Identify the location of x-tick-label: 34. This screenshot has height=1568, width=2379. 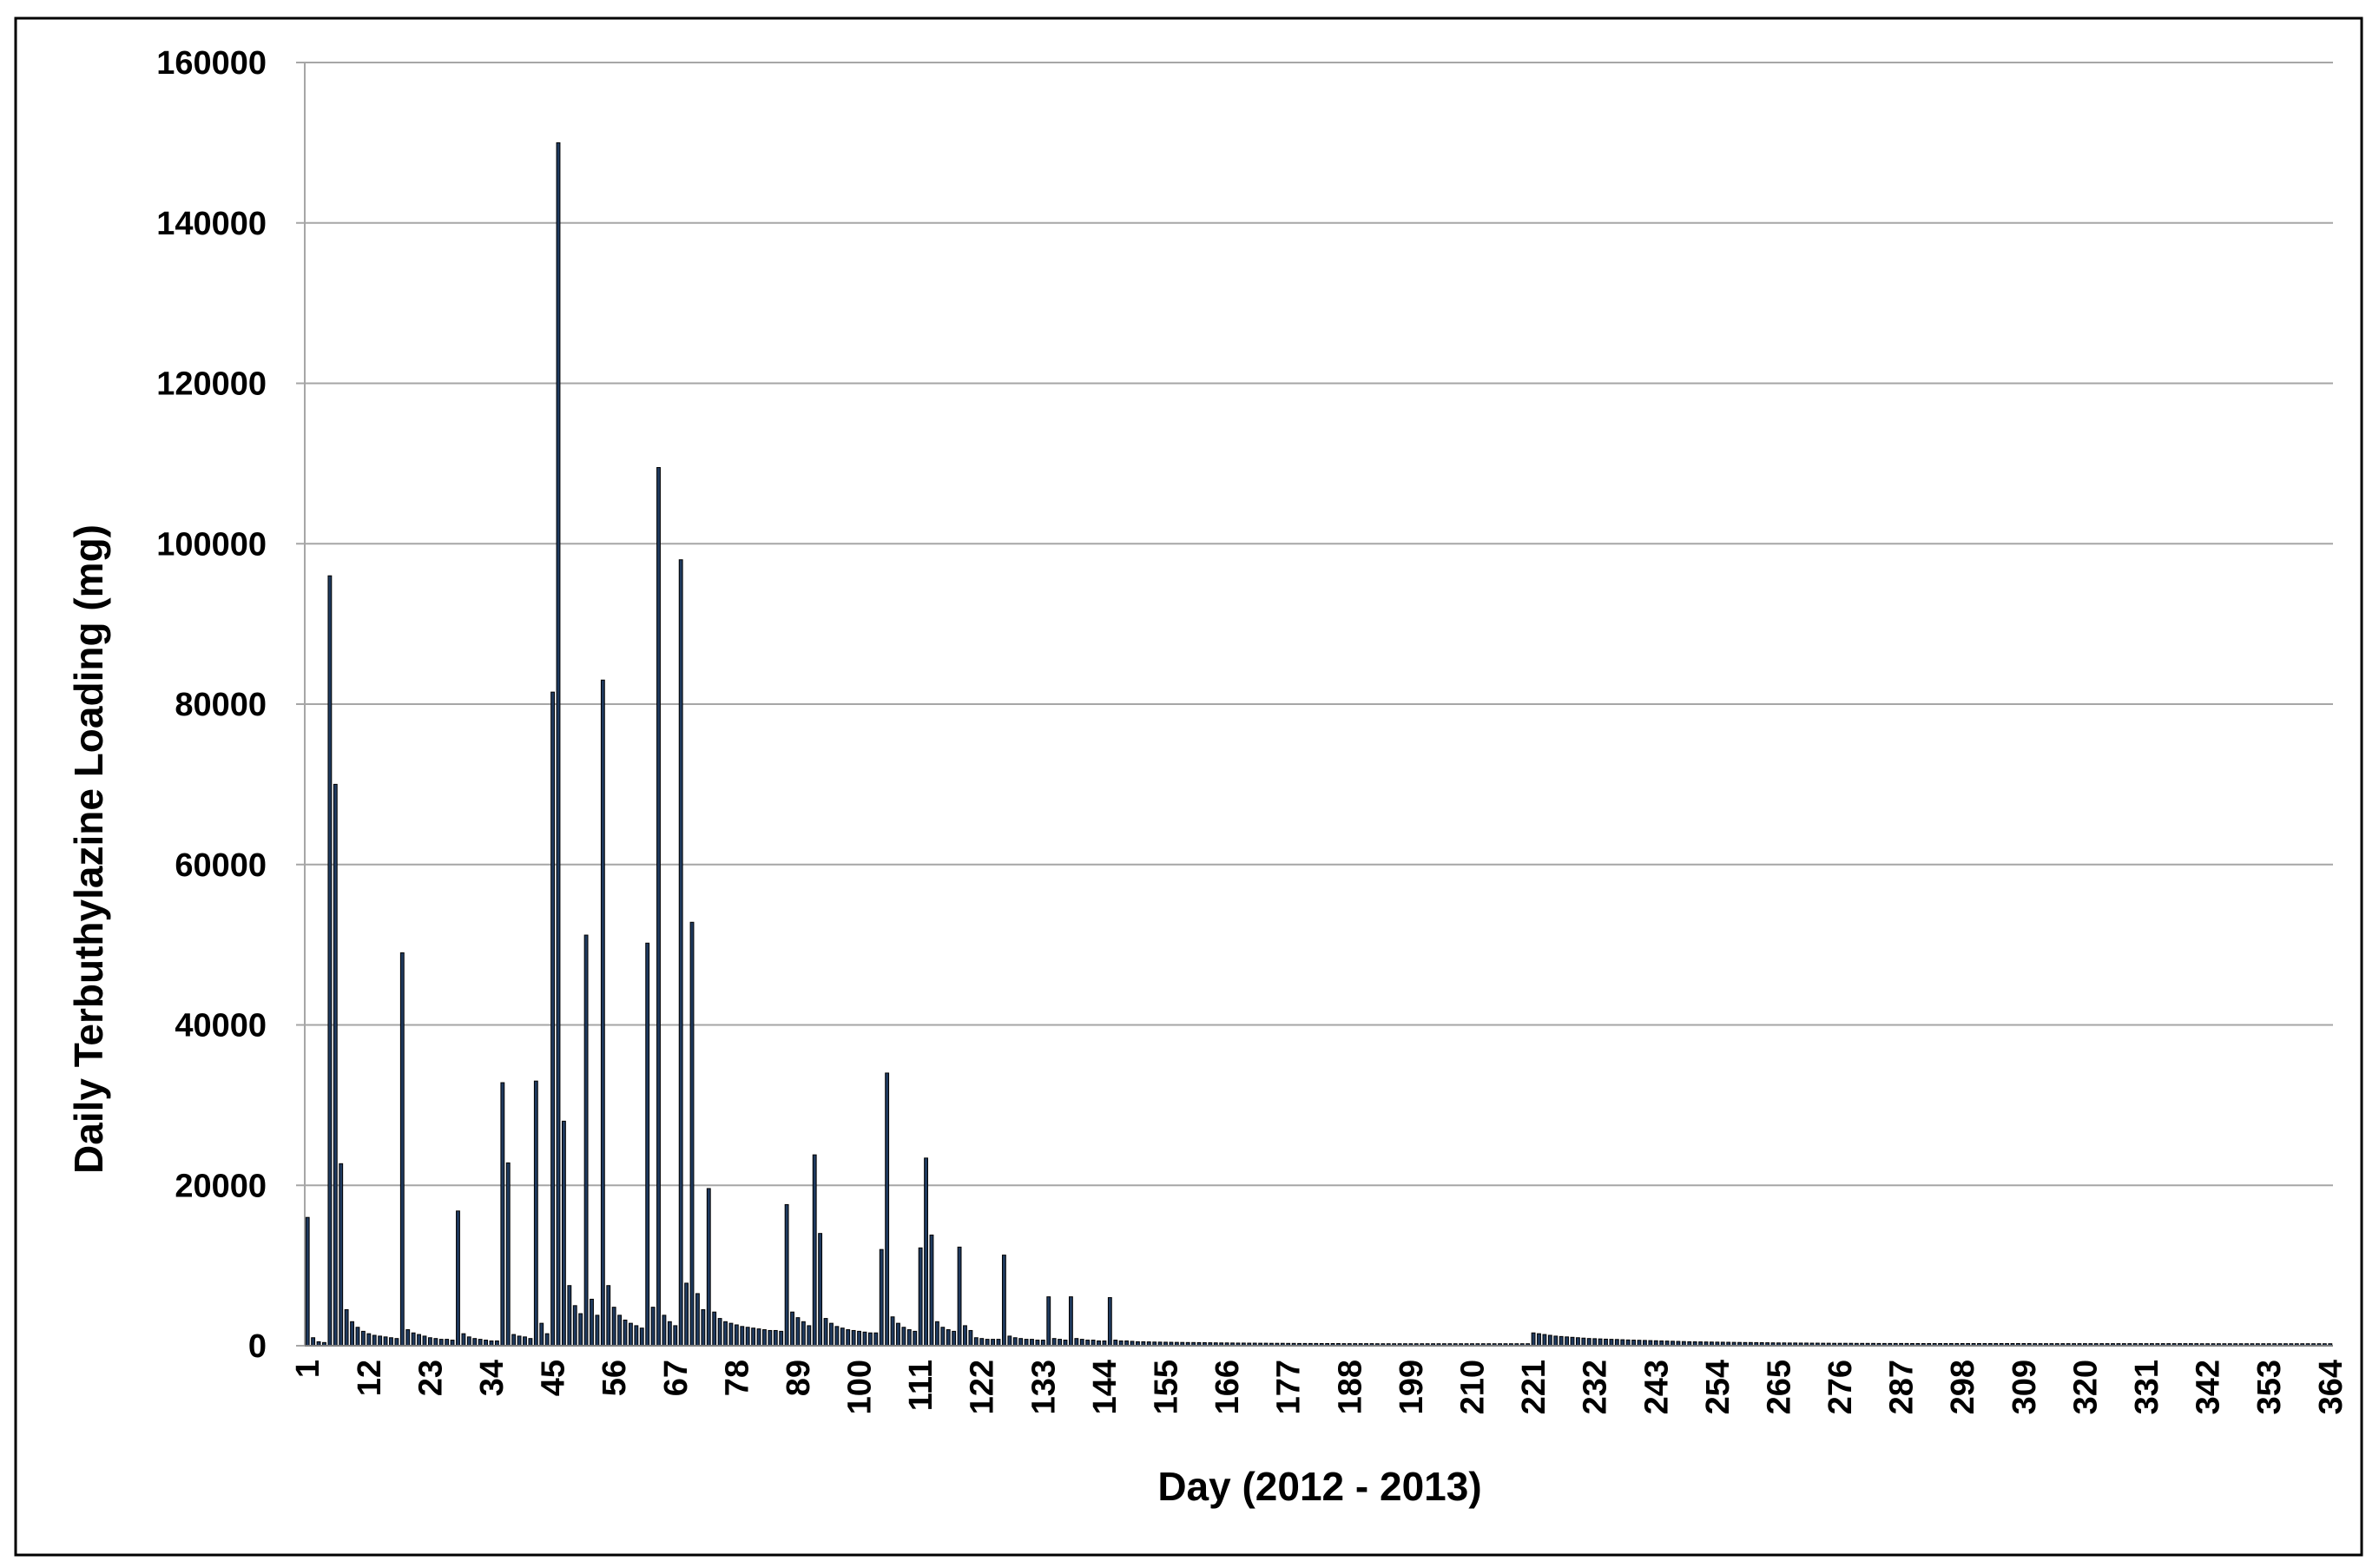
(492, 1378).